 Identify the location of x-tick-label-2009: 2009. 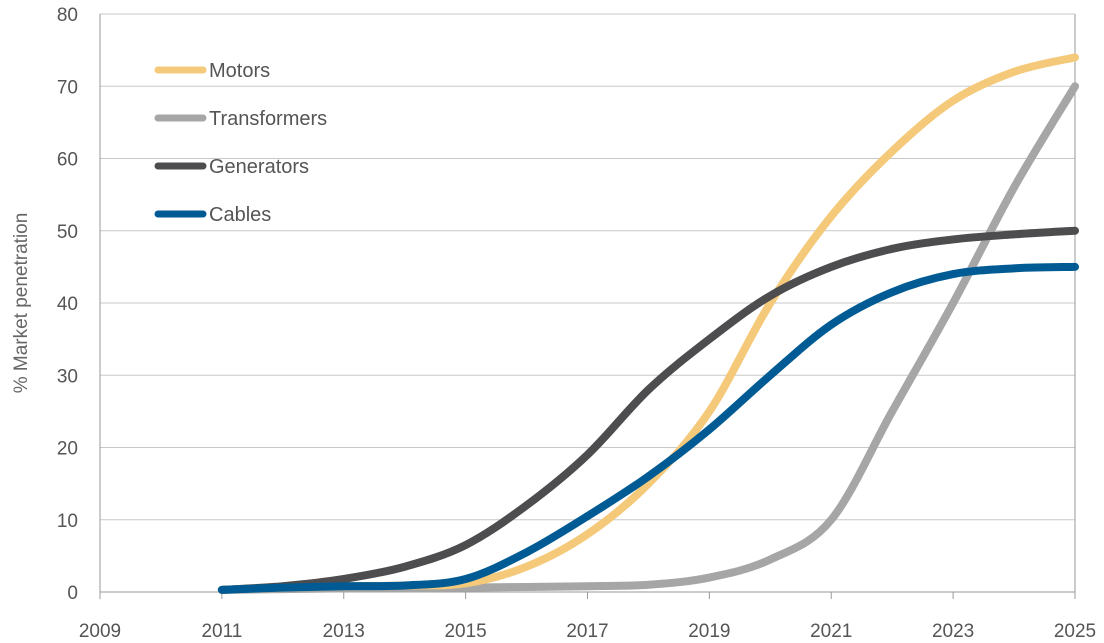
(100, 631).